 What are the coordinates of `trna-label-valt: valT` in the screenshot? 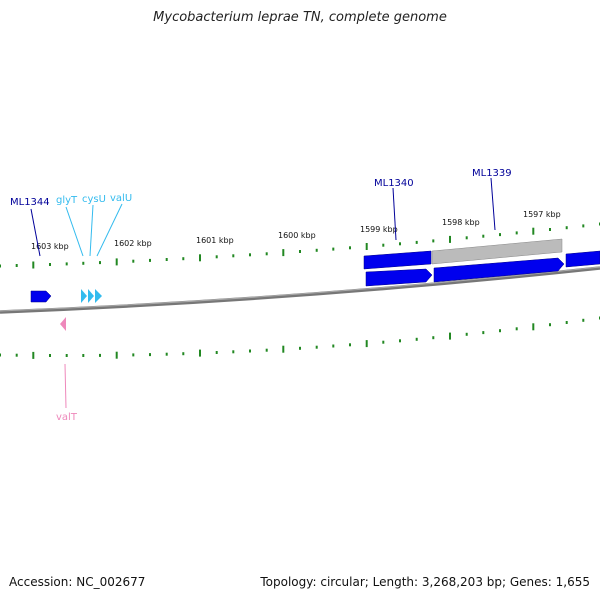 It's located at (67, 417).